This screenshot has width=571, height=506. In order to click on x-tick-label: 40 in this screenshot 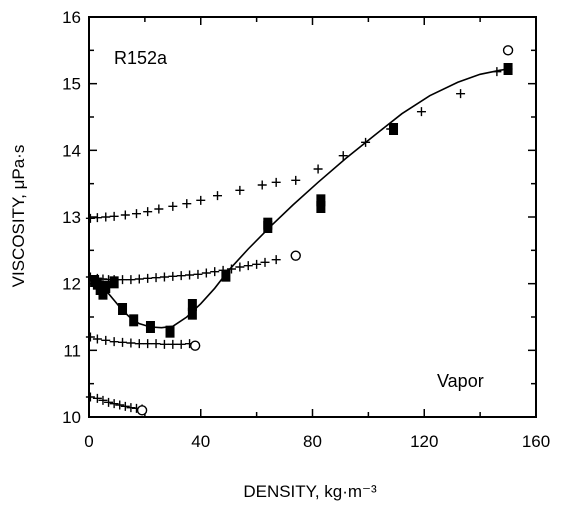, I will do `click(200, 441)`.